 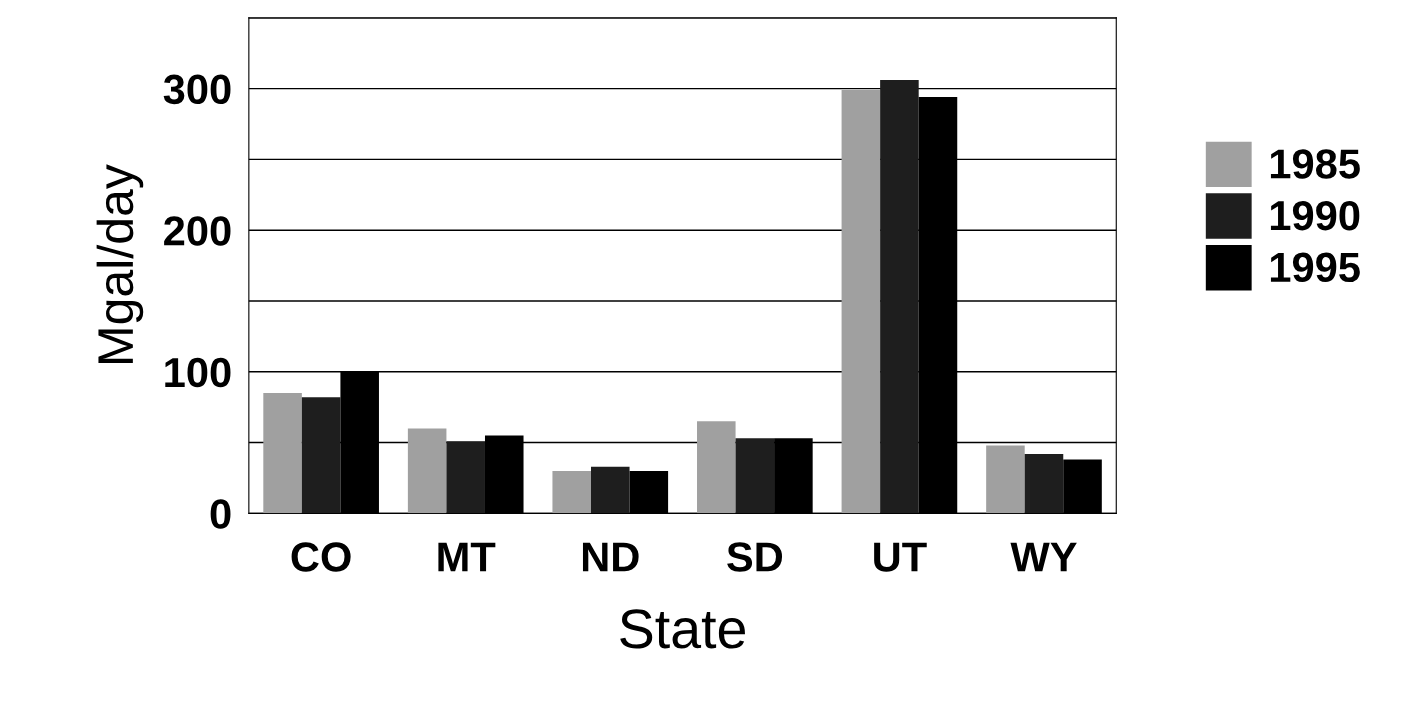 I want to click on x-tick-label: WY, so click(x=1043, y=557).